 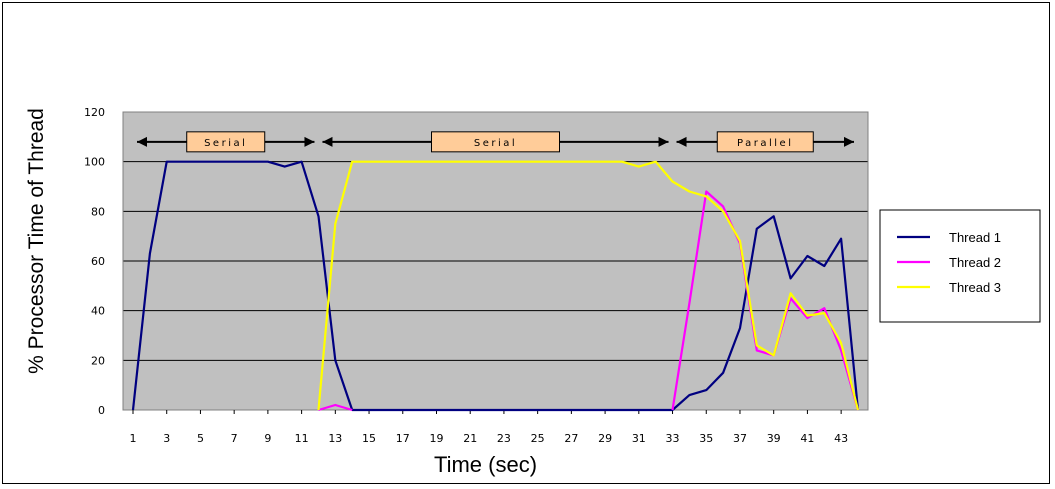 I want to click on legend-label: Thread 1, so click(x=975, y=237).